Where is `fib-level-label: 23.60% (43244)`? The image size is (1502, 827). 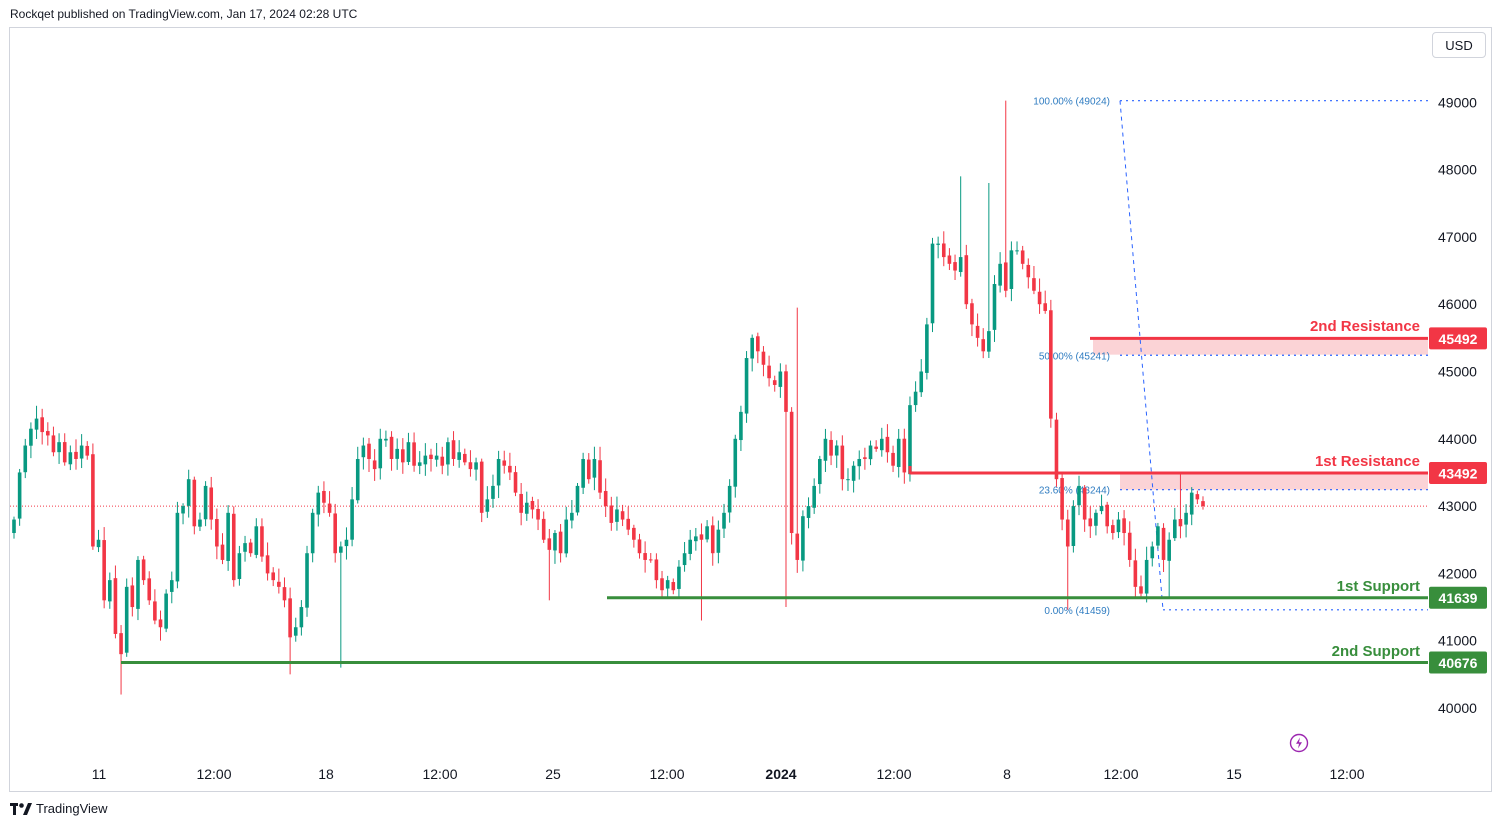 fib-level-label: 23.60% (43244) is located at coordinates (1074, 491).